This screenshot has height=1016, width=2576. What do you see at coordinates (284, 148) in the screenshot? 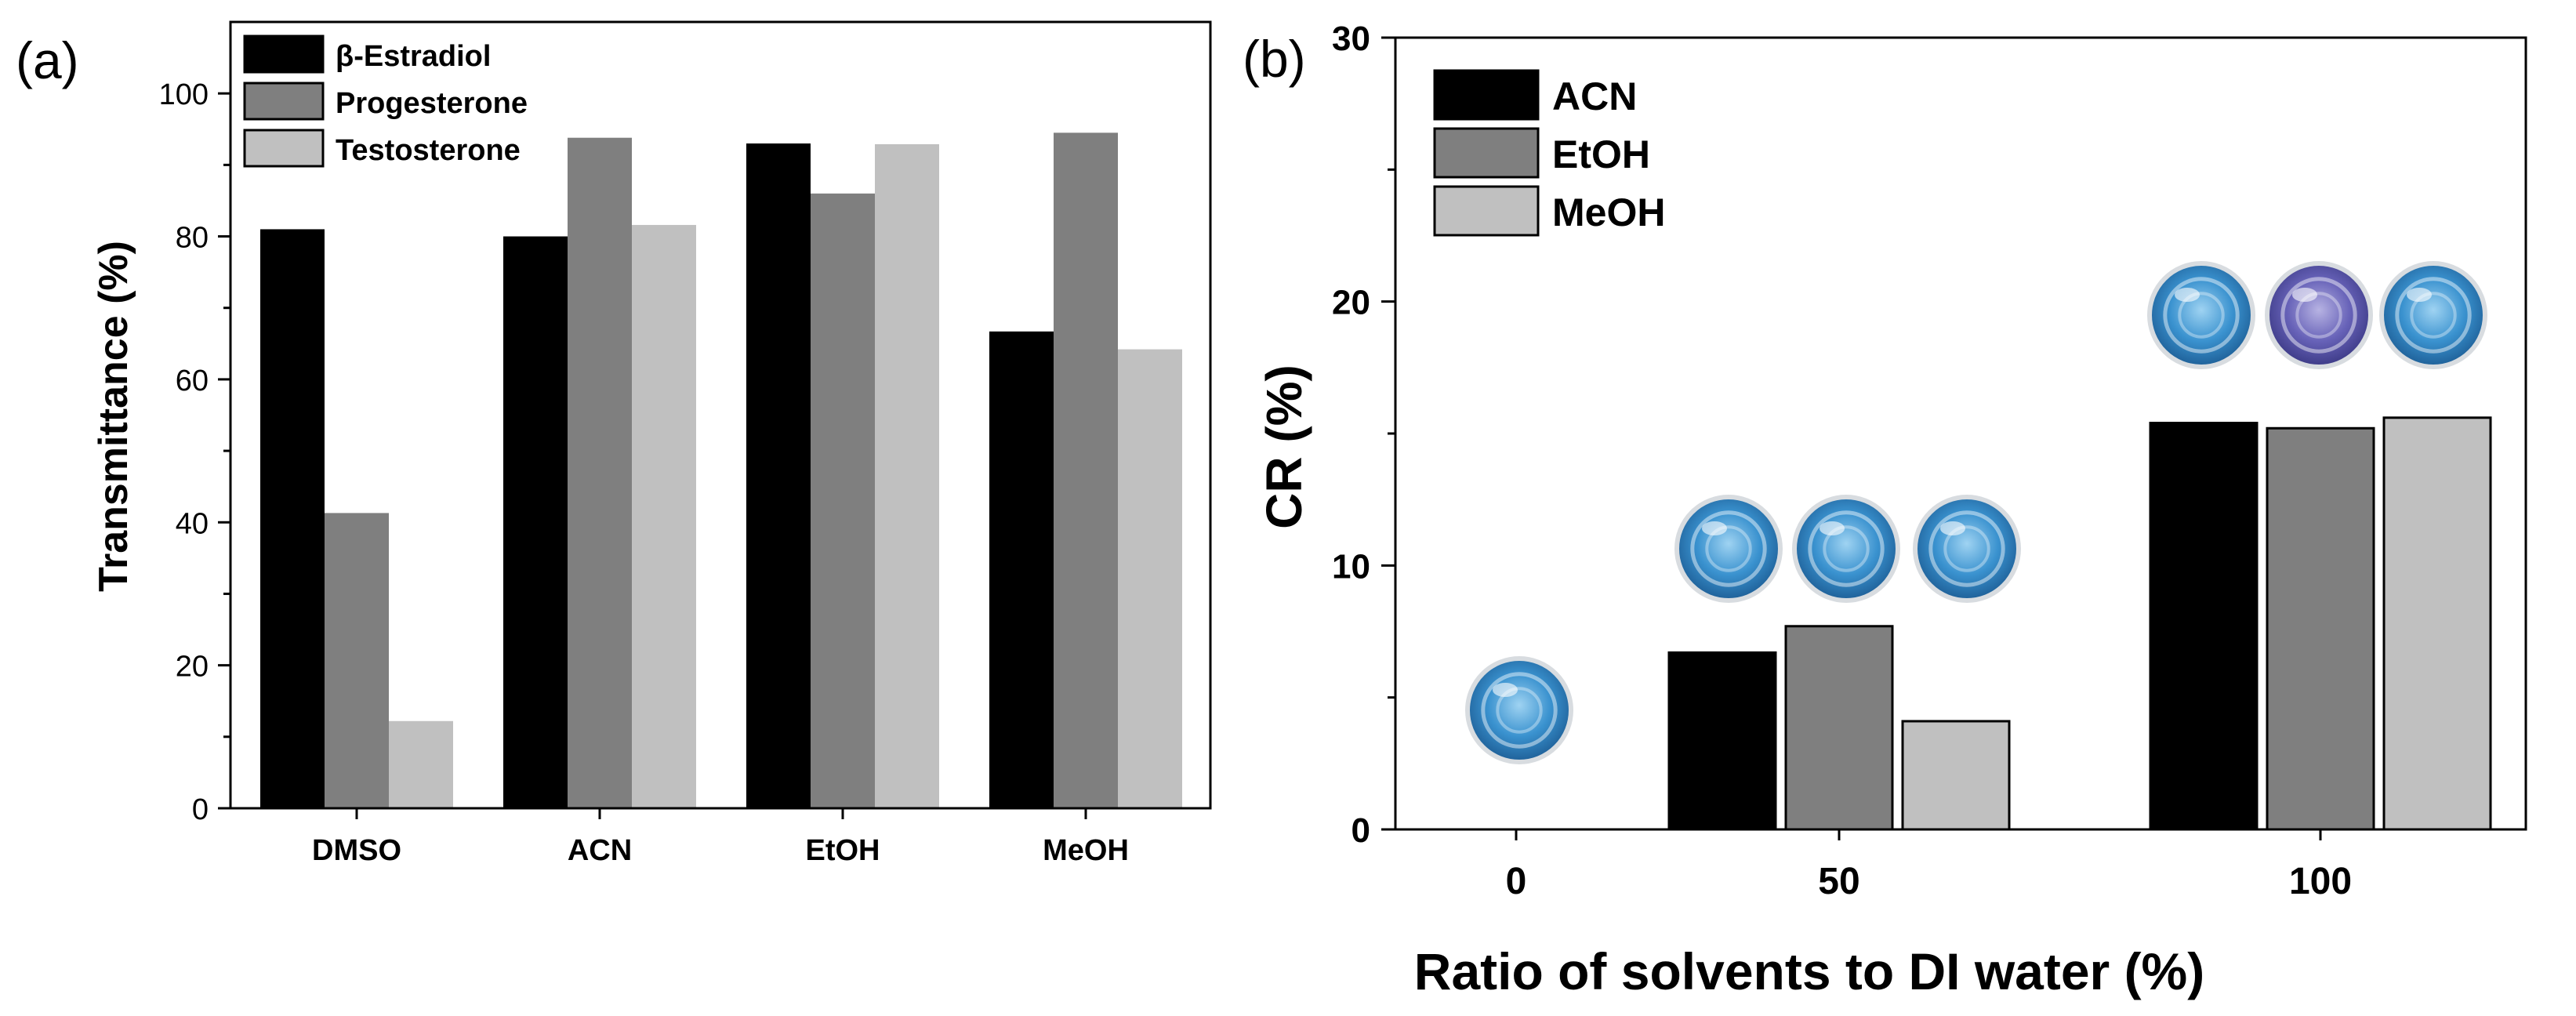
I see `legend-swatch-testosterone` at bounding box center [284, 148].